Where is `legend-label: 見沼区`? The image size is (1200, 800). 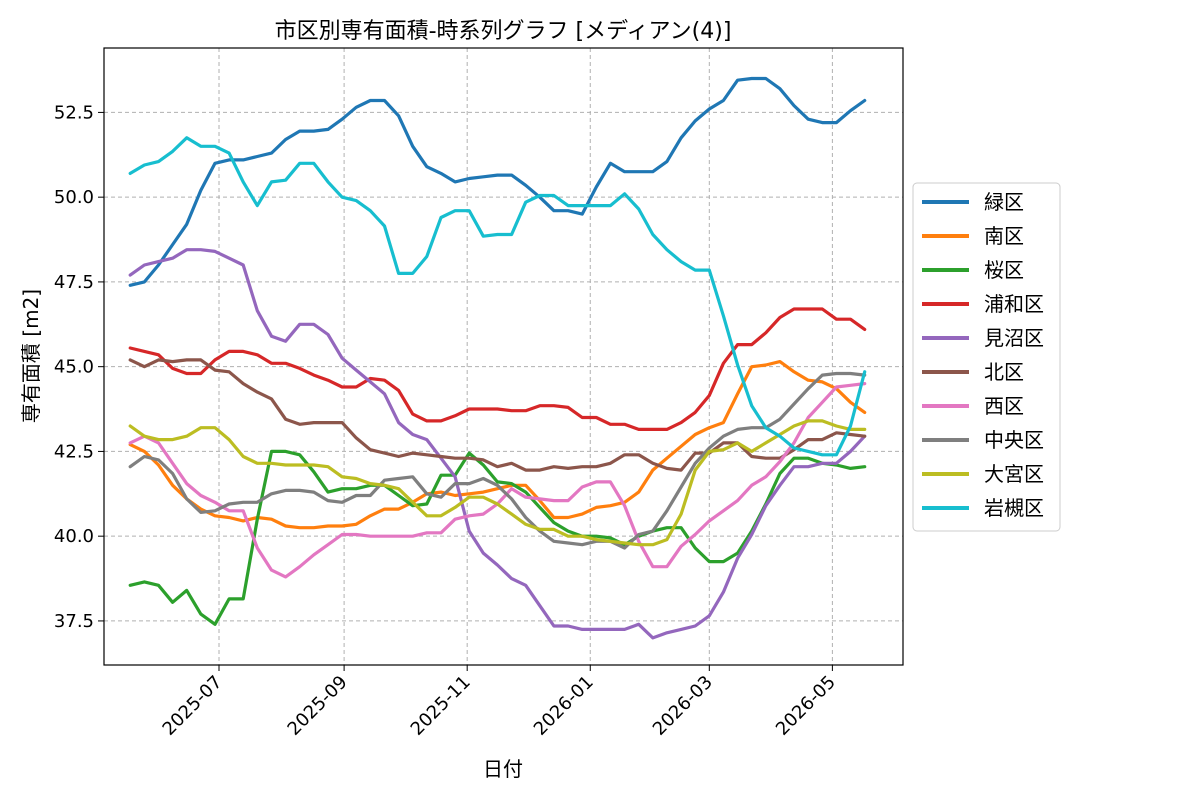
legend-label: 見沼区 is located at coordinates (1014, 338).